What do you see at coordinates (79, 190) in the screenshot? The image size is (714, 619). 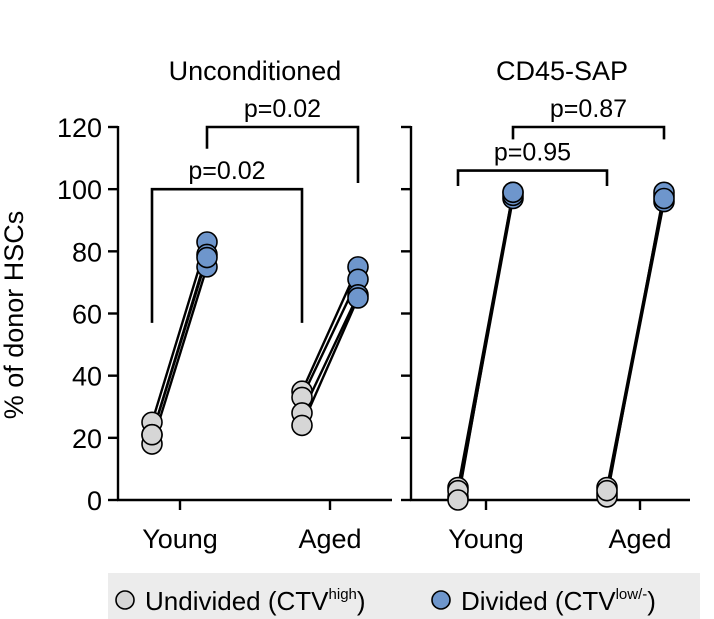 I see `y-tick-label: 100` at bounding box center [79, 190].